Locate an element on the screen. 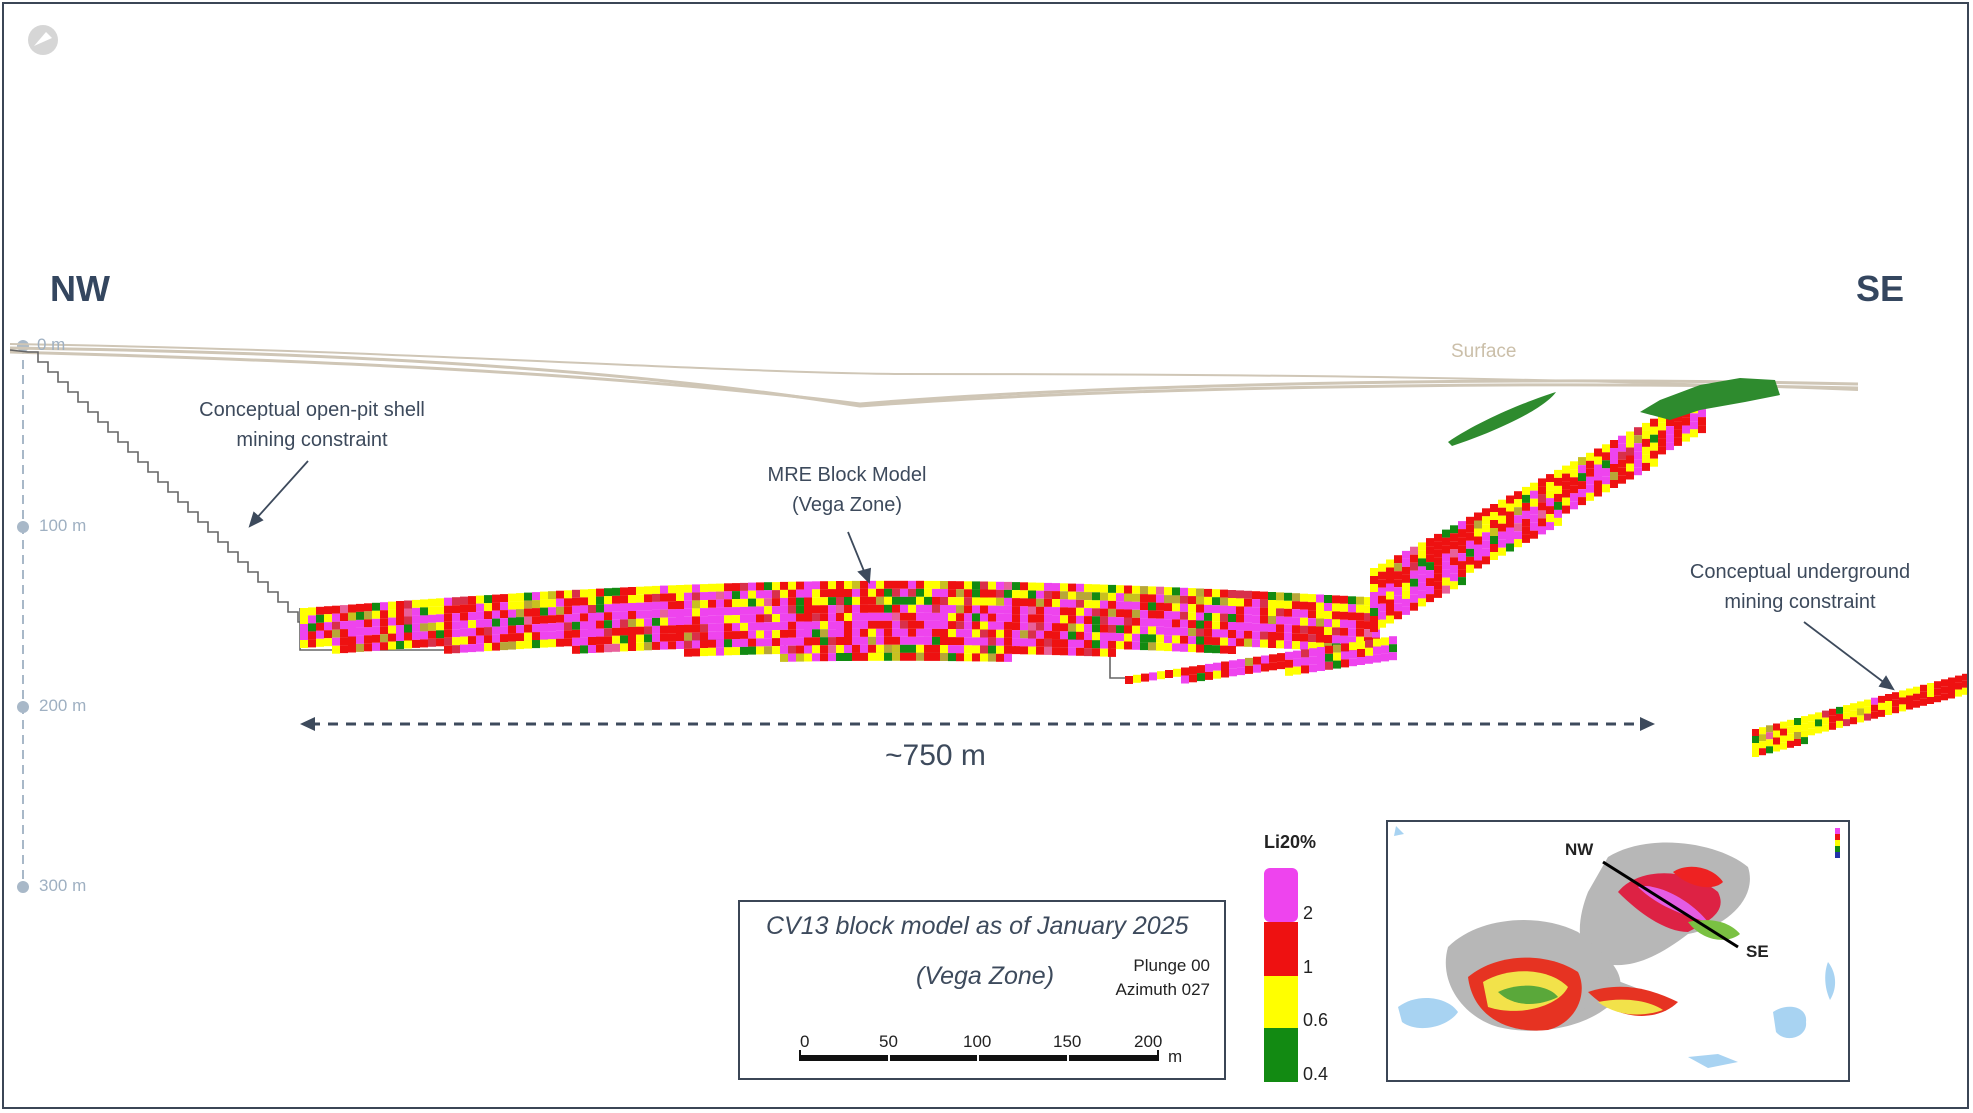  grade-legend-bar is located at coordinates (1281, 975).